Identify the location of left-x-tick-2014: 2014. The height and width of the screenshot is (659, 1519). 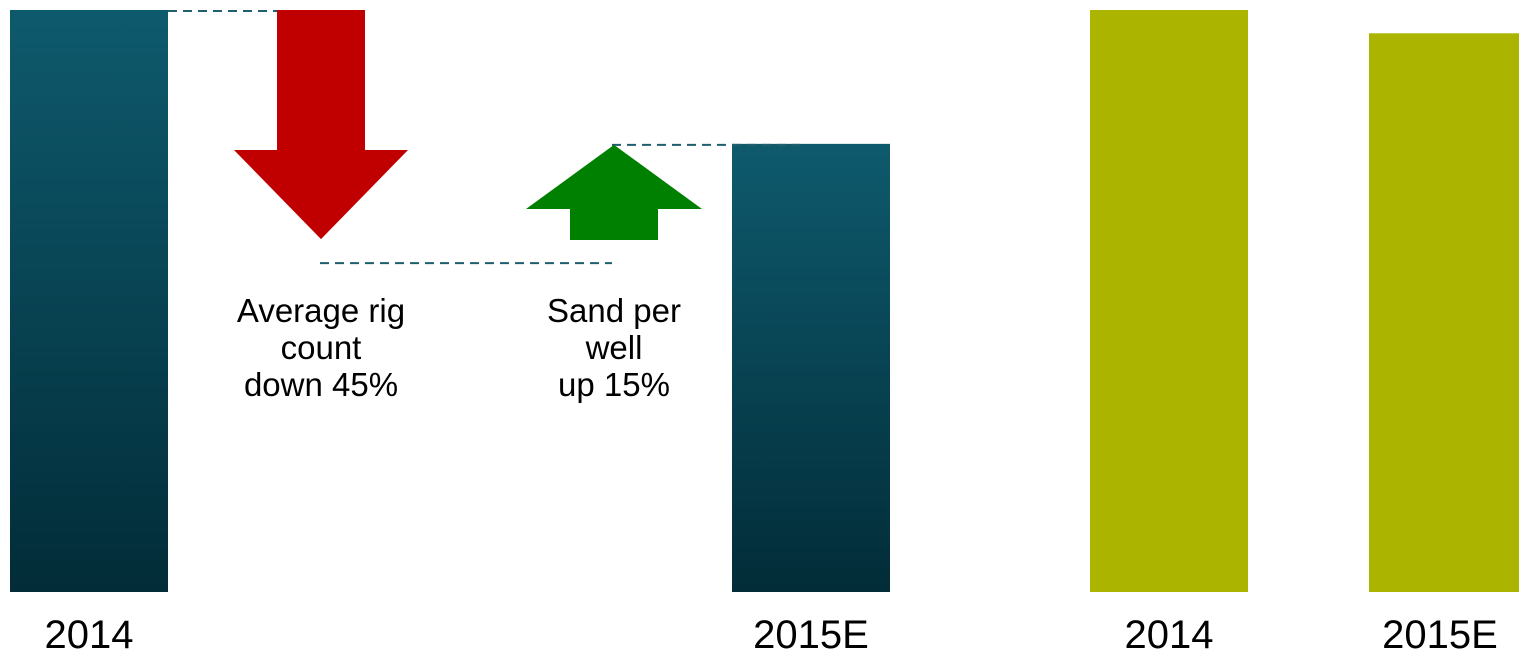
(89, 635).